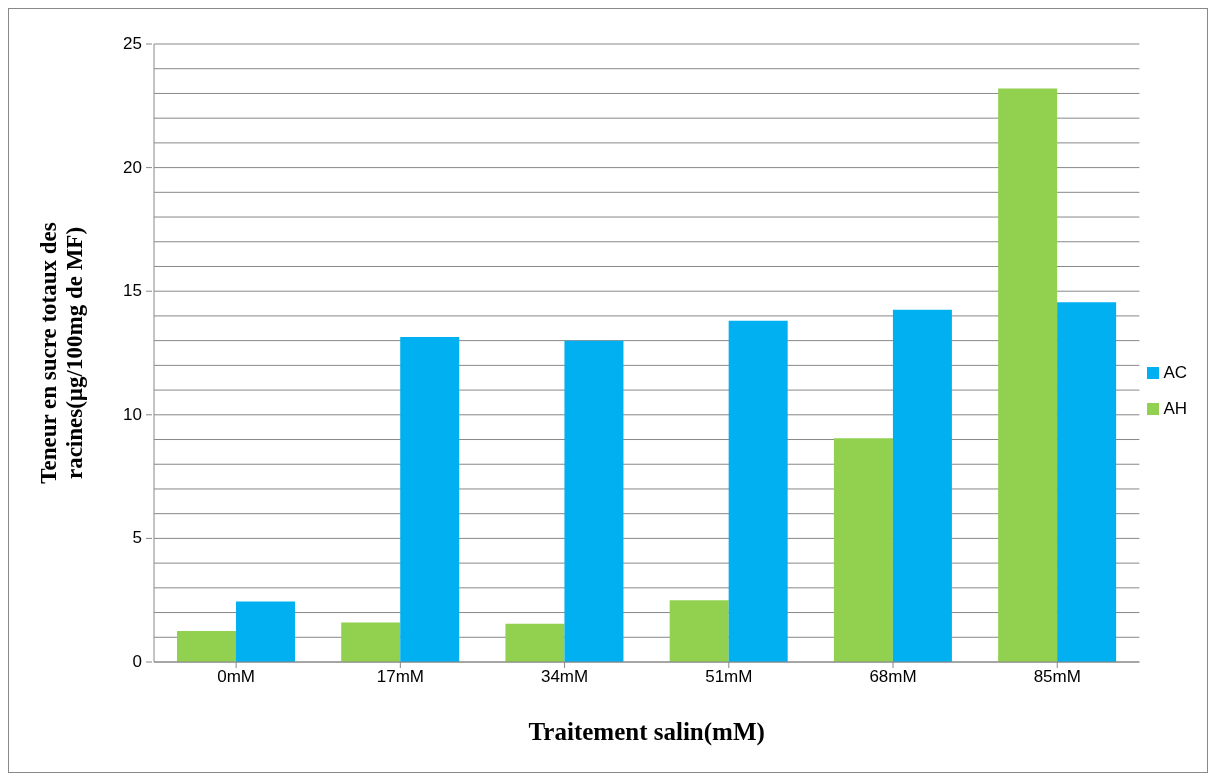  What do you see at coordinates (132, 414) in the screenshot?
I see `y-tick-label: 10` at bounding box center [132, 414].